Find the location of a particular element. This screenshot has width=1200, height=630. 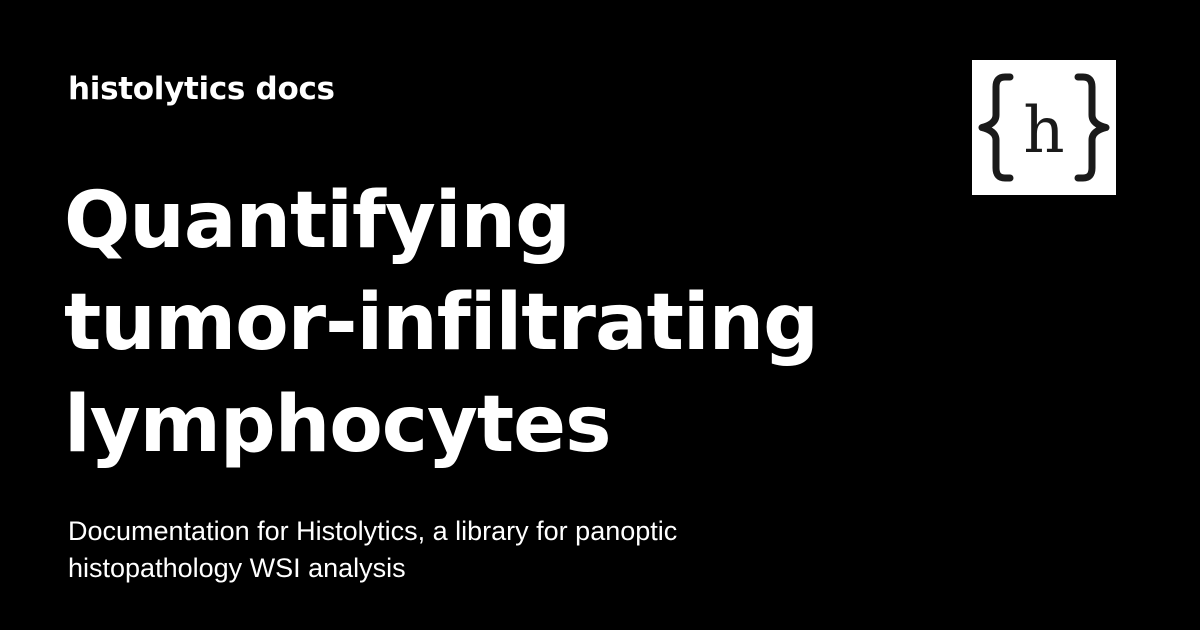

page-title-line-2: tumor-infiltrating is located at coordinates (441, 323).